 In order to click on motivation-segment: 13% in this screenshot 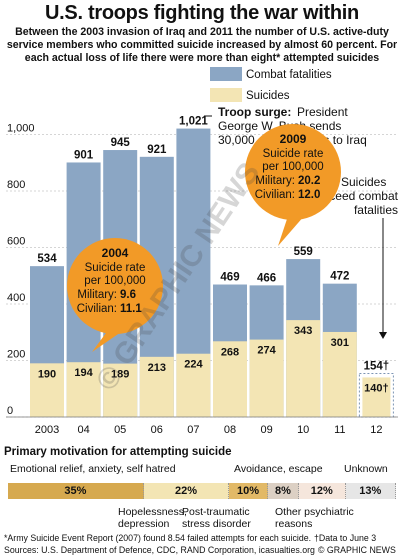, I will do `click(370, 491)`.